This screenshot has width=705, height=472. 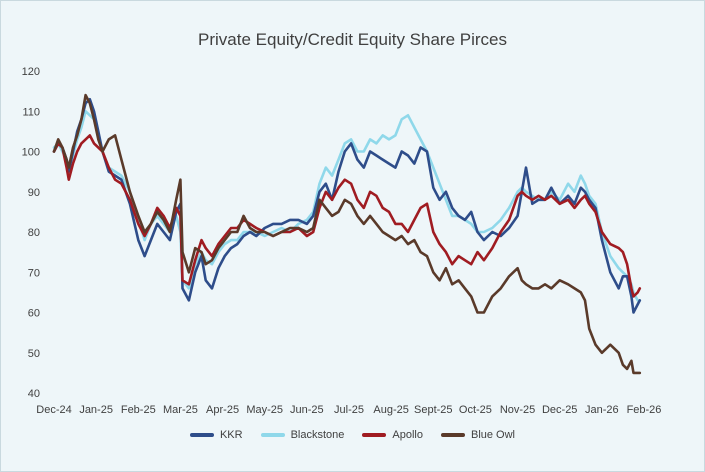 I want to click on x-tick-label: Jul-25, so click(x=349, y=410).